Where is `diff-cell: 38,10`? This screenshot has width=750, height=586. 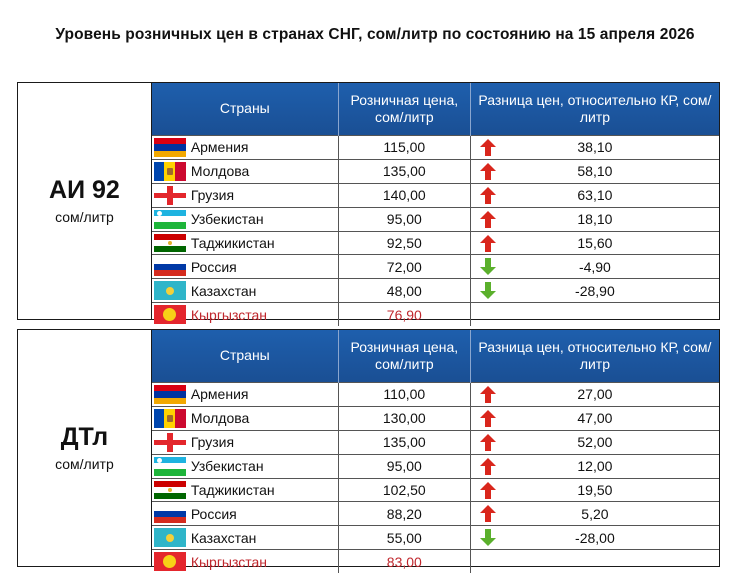
diff-cell: 38,10 is located at coordinates (594, 147).